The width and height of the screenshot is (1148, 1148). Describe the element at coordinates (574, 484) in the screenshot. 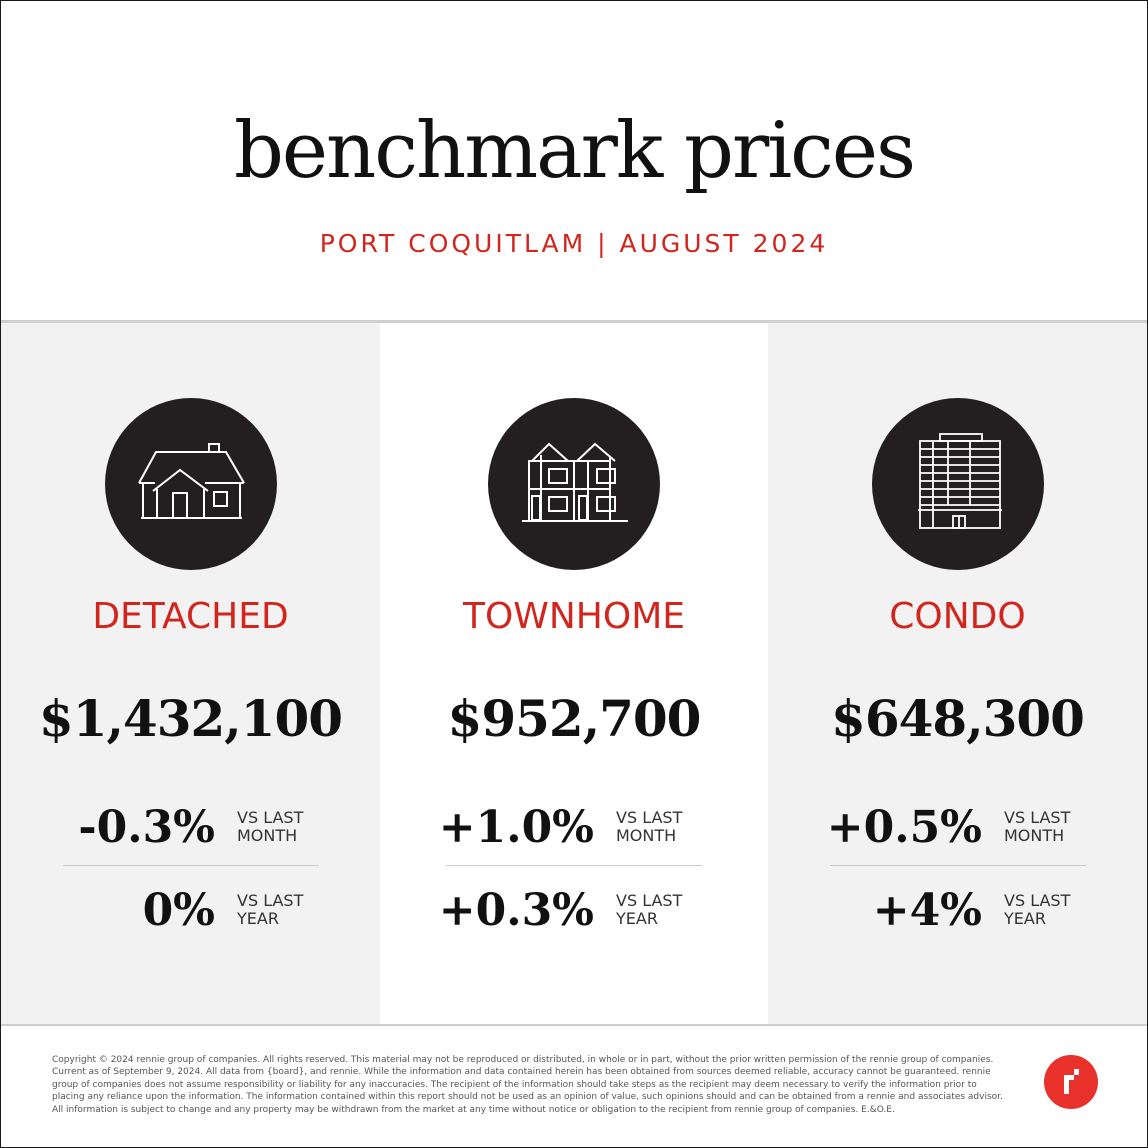

I see `townhome-icon` at that location.